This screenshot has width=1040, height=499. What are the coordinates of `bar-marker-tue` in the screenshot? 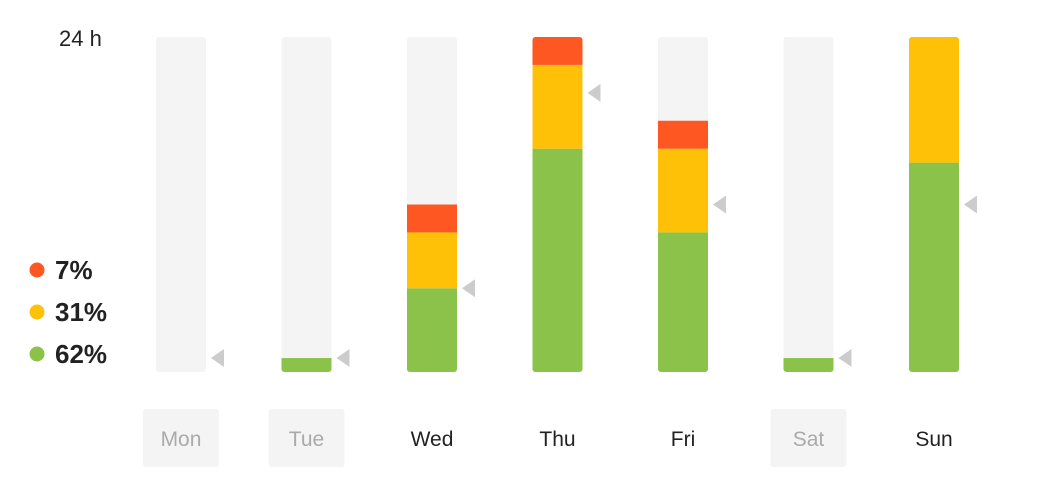 It's located at (343, 358).